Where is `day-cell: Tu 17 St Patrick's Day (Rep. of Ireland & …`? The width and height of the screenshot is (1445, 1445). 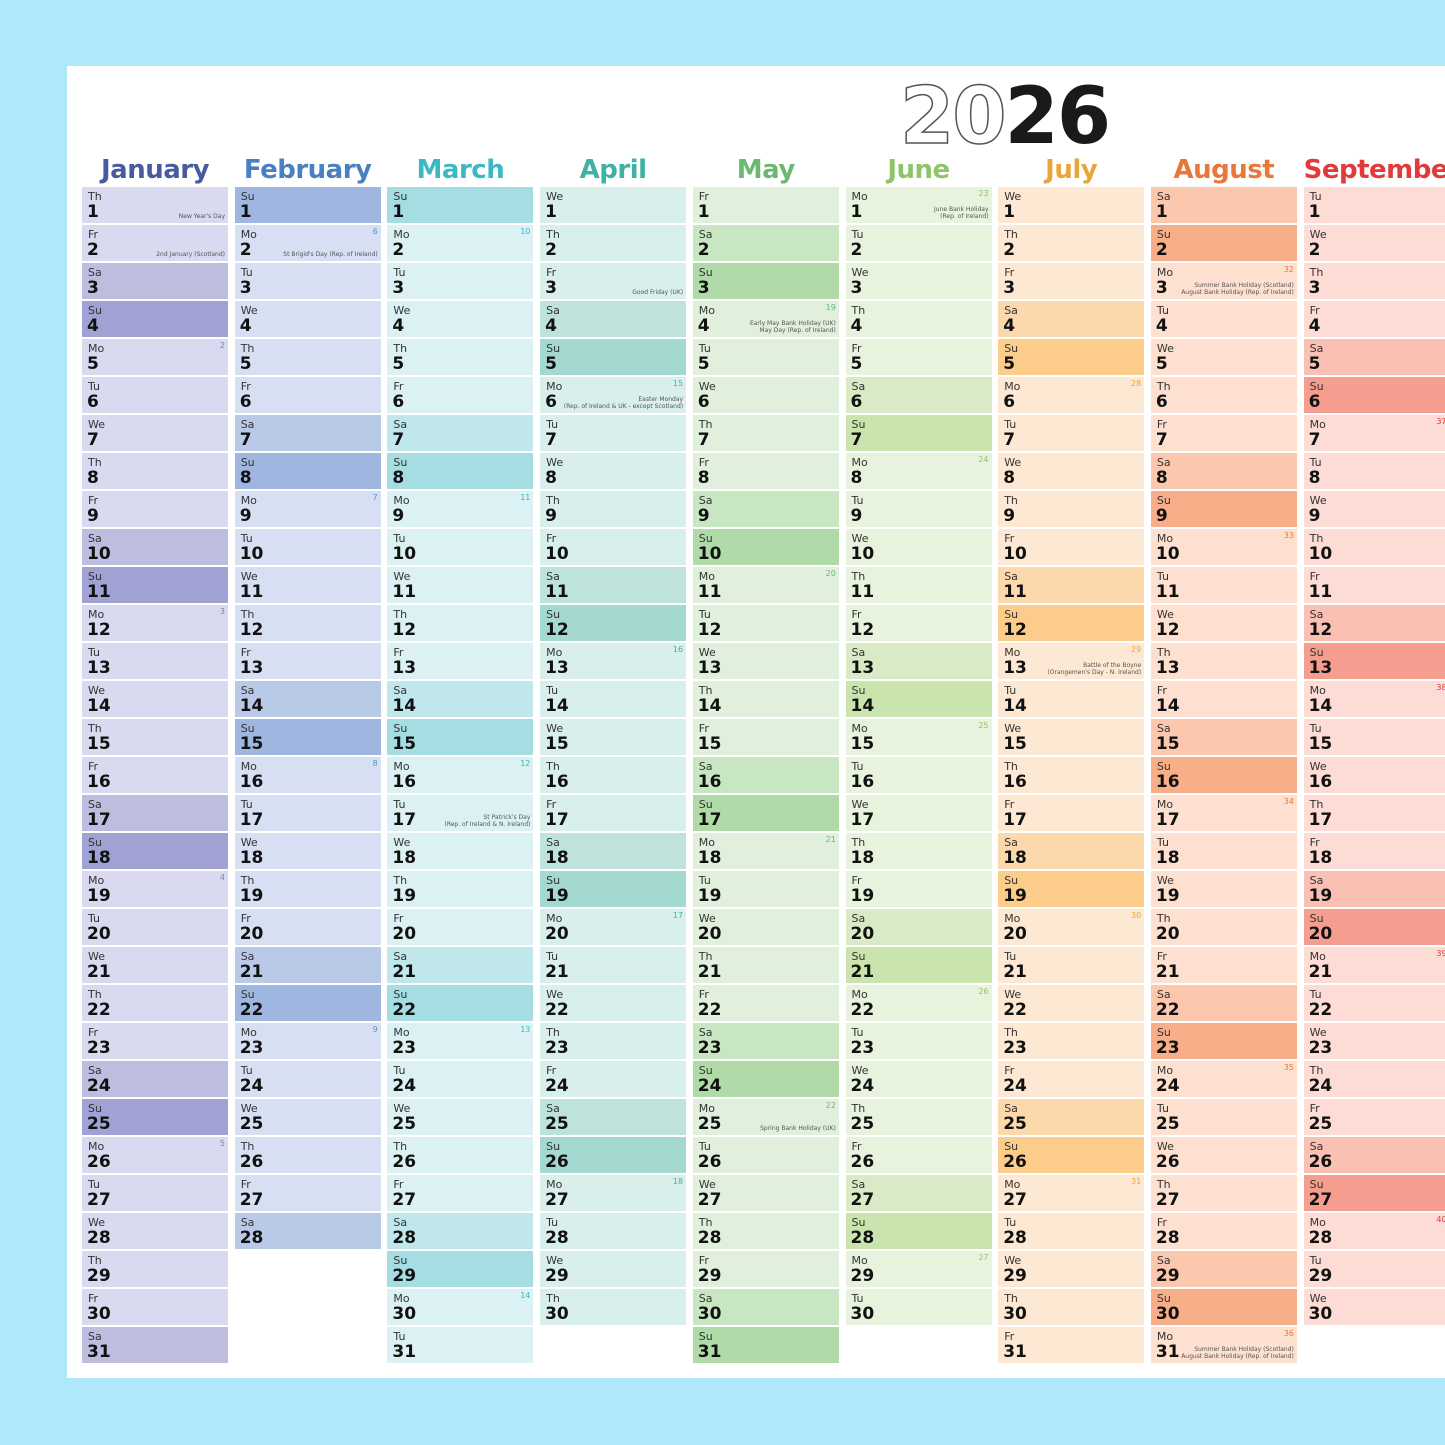 day-cell: Tu 17 St Patrick's Day (Rep. of Ireland & … is located at coordinates (460, 813).